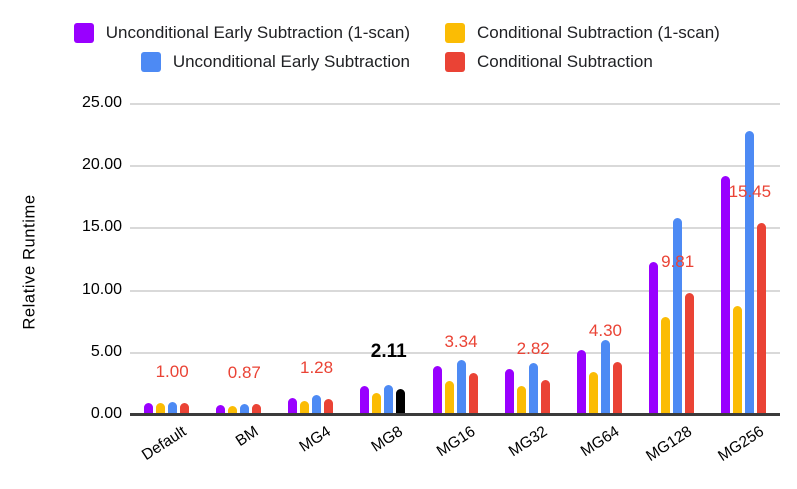 The height and width of the screenshot is (489, 797). Describe the element at coordinates (750, 273) in the screenshot. I see `bar-mg256-series2` at that location.